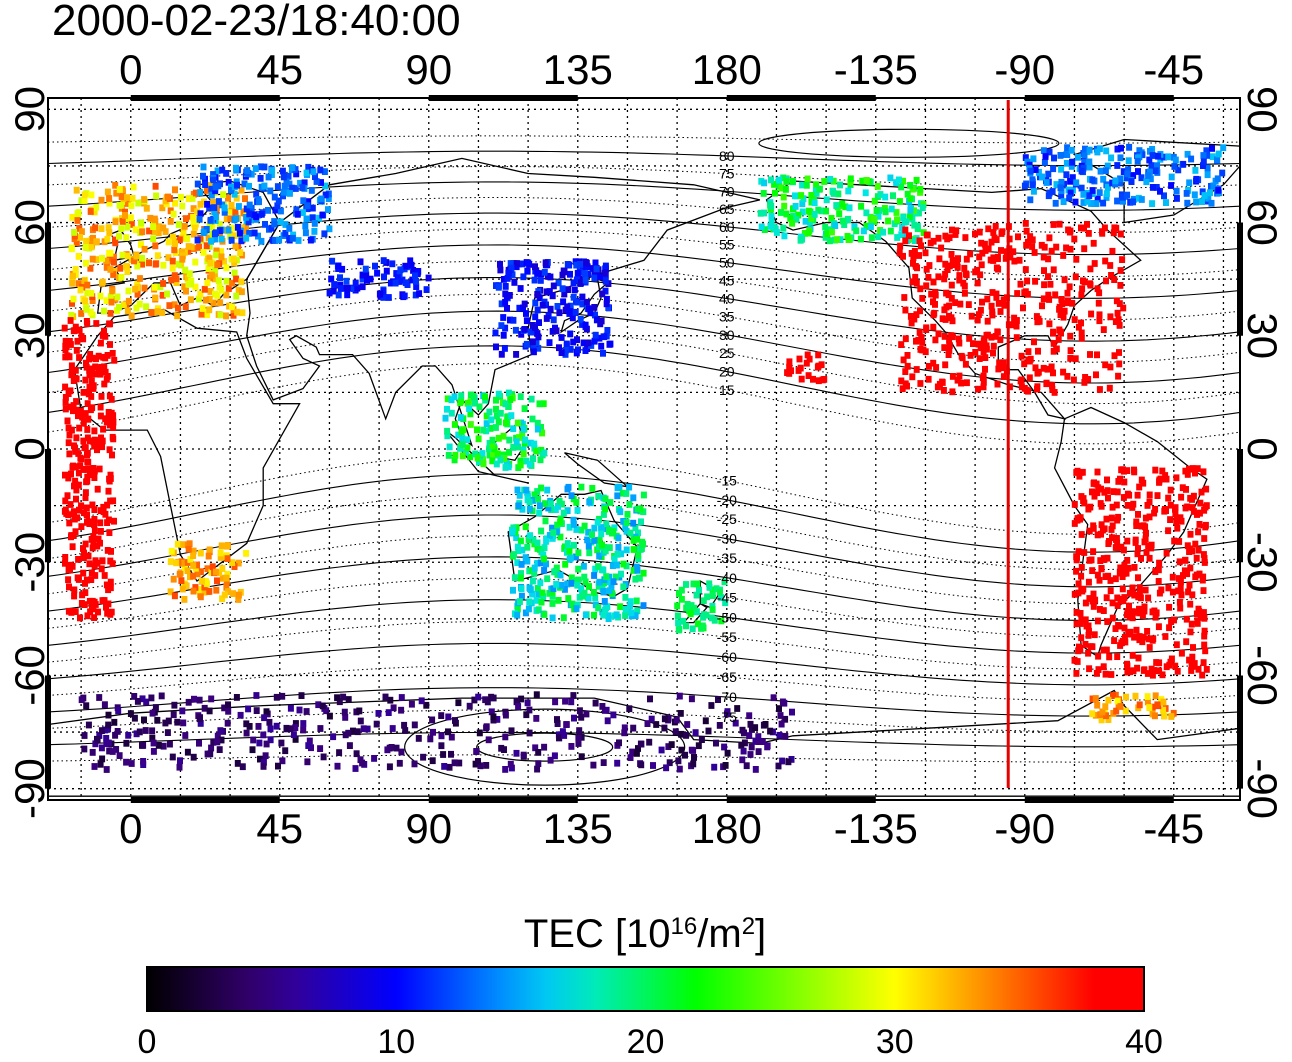 The height and width of the screenshot is (1062, 1292). What do you see at coordinates (727, 539) in the screenshot?
I see `mlat-label: -30` at bounding box center [727, 539].